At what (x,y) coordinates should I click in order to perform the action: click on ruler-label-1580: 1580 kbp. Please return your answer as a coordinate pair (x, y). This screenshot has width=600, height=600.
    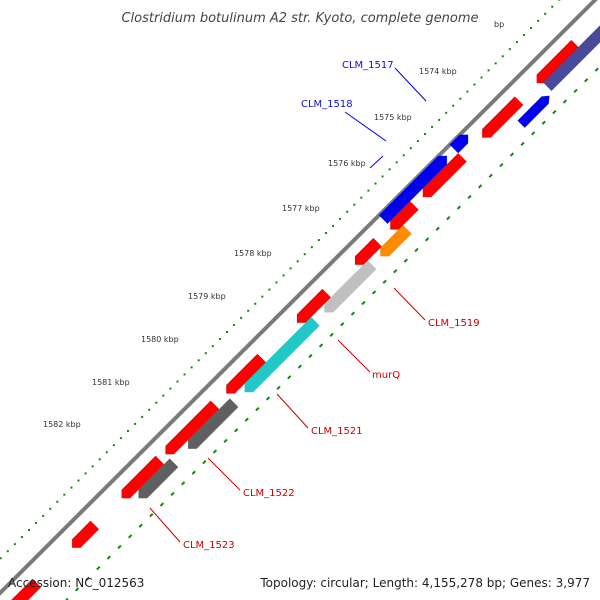
    Looking at the image, I should click on (160, 339).